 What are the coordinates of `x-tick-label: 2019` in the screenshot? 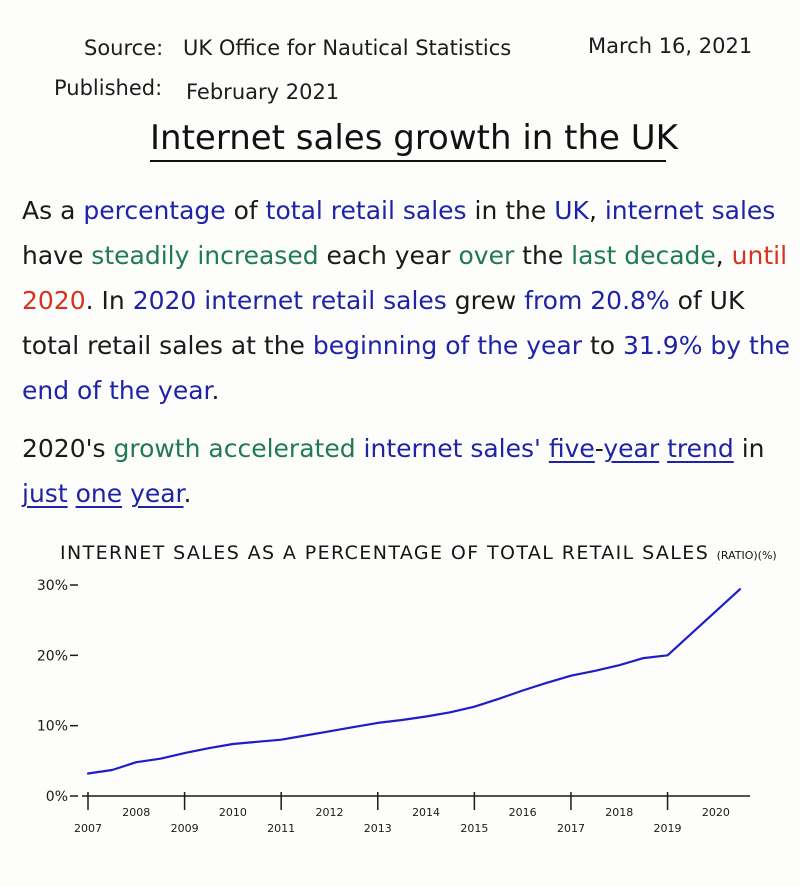 It's located at (668, 828).